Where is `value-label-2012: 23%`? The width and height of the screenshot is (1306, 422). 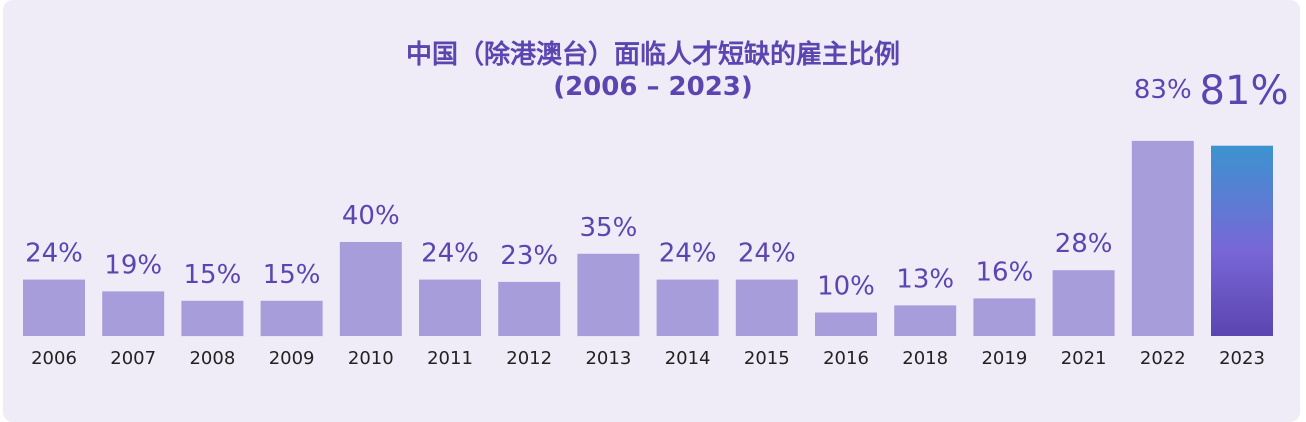 value-label-2012: 23% is located at coordinates (529, 256).